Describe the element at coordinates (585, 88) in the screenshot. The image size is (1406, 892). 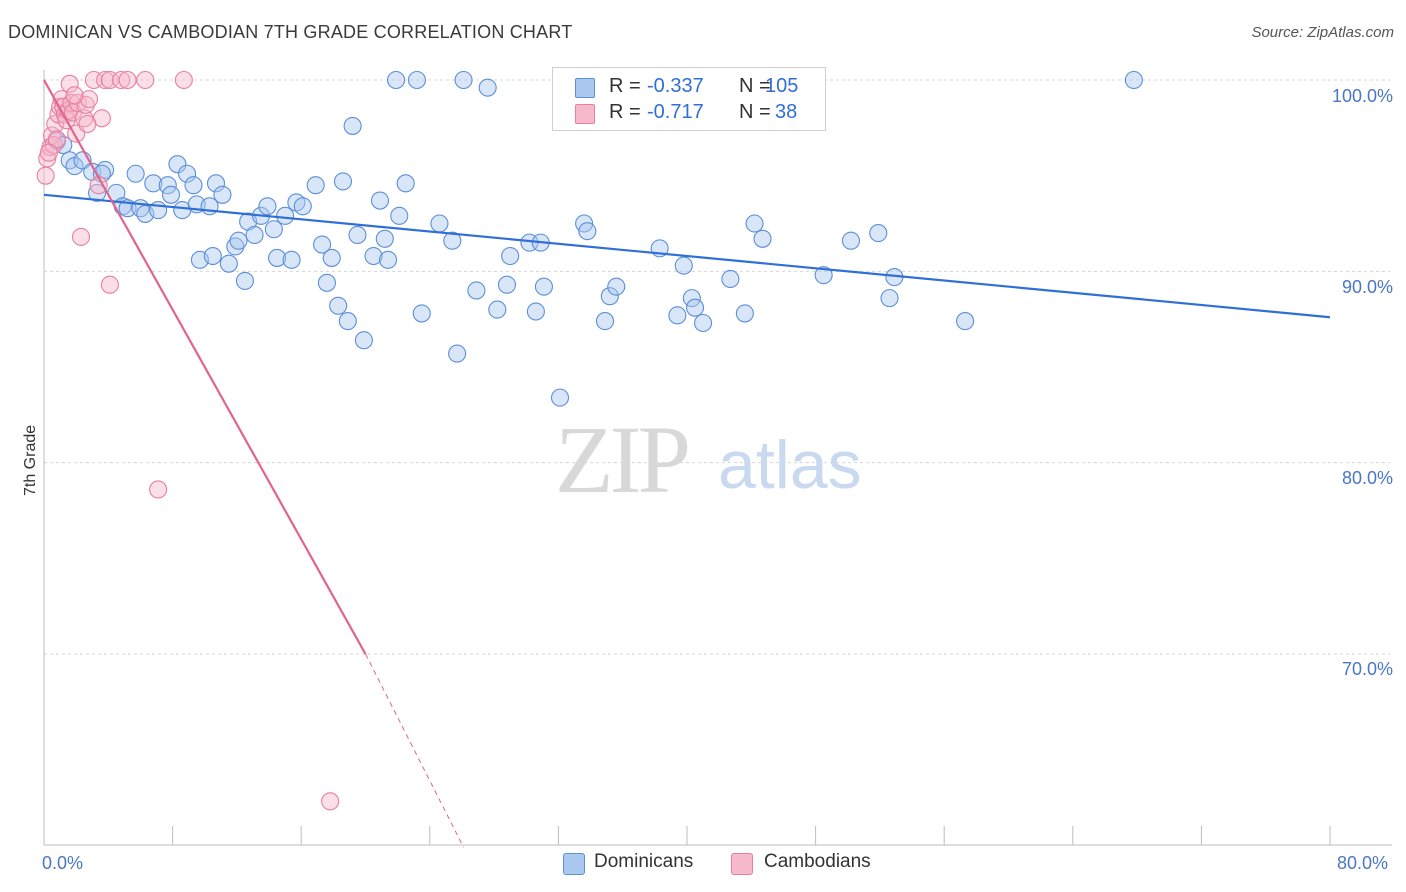
I see `dominican-swatch` at that location.